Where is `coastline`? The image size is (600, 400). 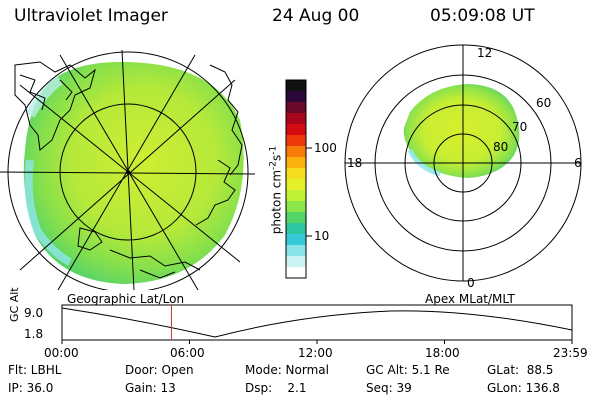 coastline is located at coordinates (55, 106).